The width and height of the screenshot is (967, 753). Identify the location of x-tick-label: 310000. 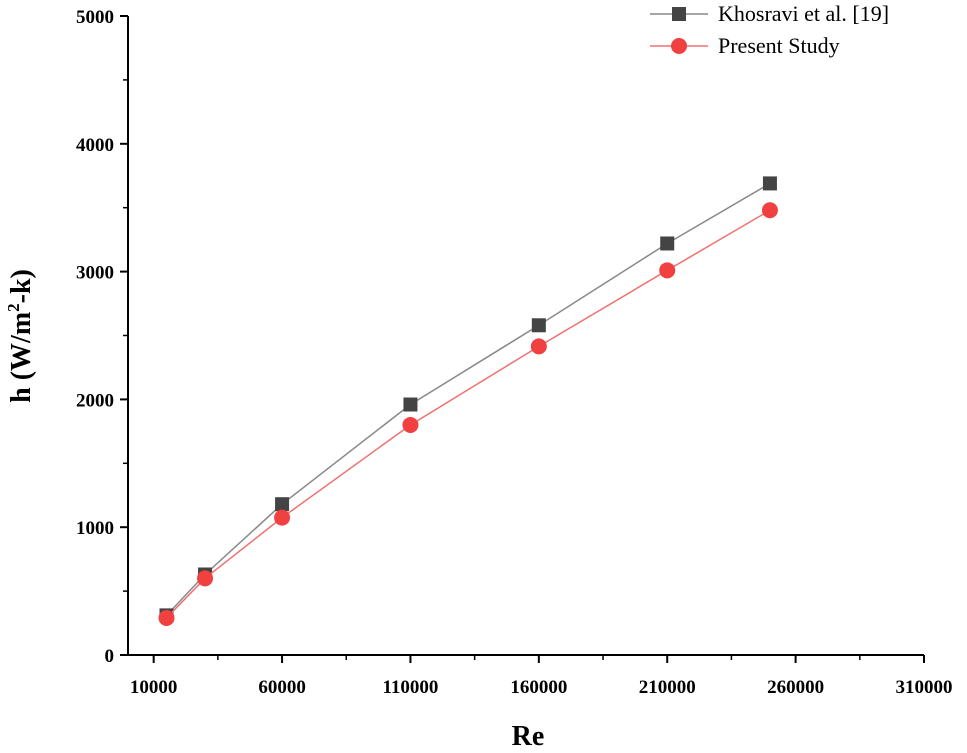
(924, 687).